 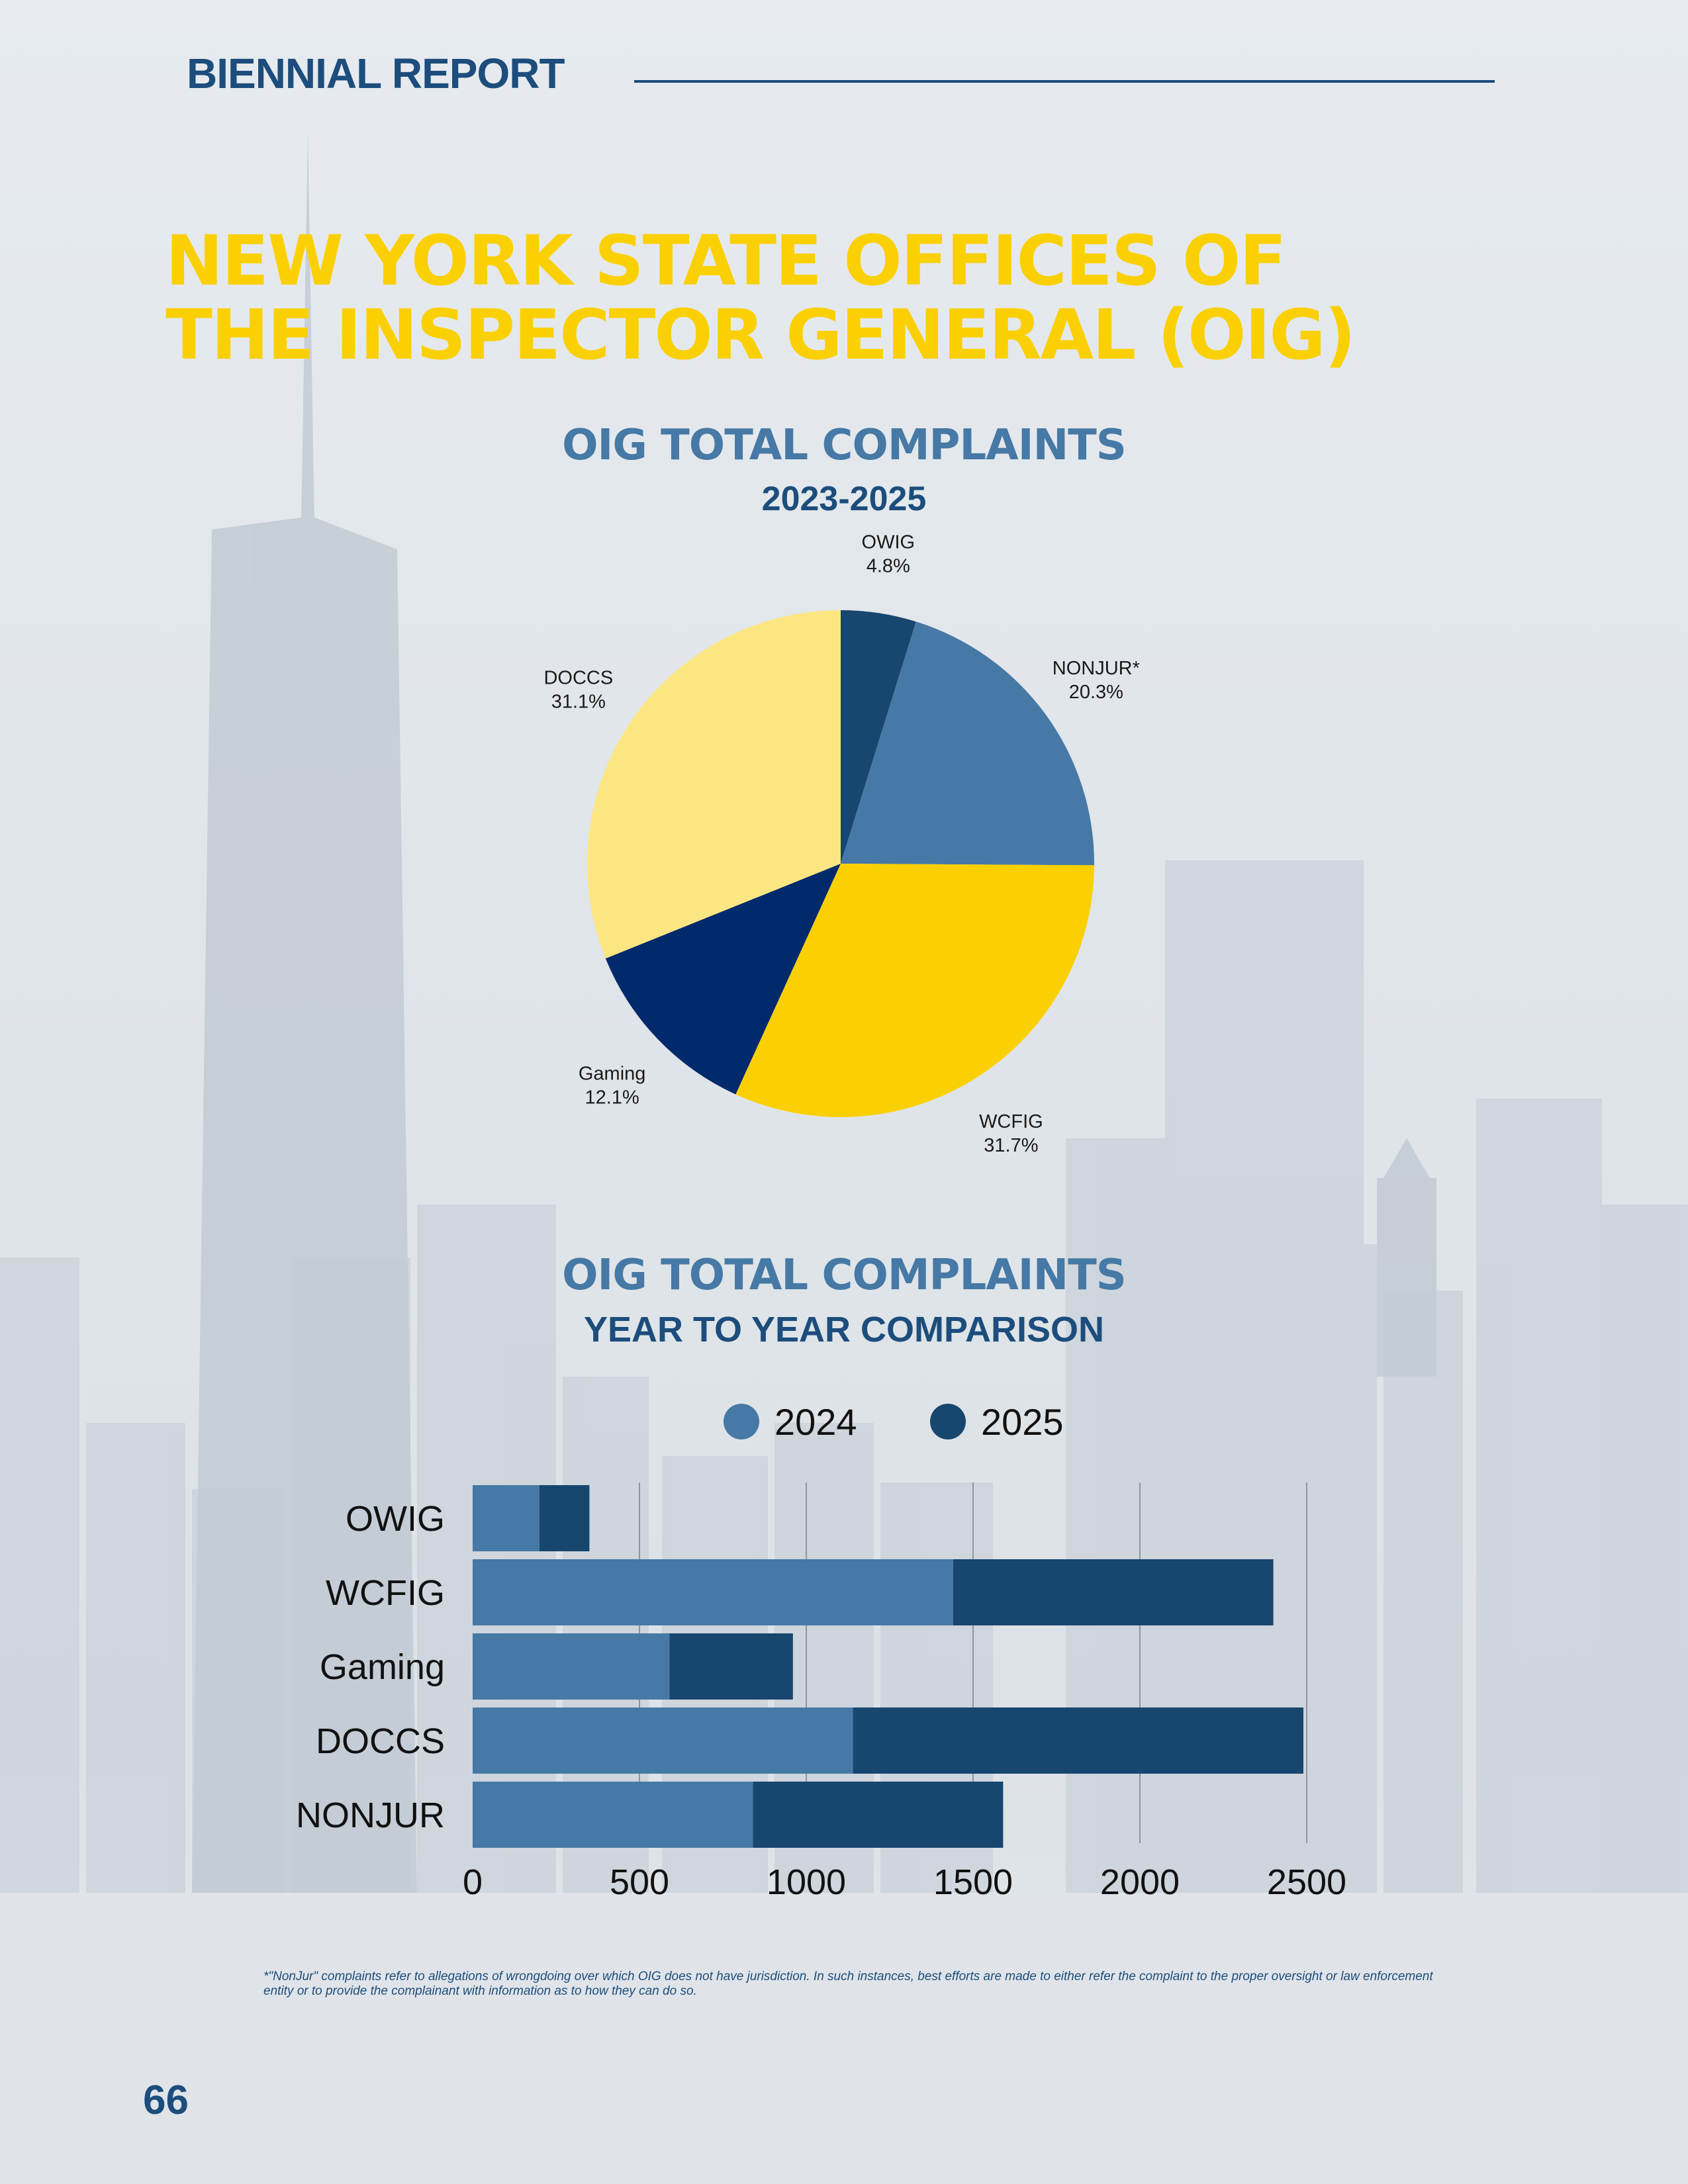 What do you see at coordinates (1011, 1145) in the screenshot?
I see `pie-value-wcfig: 31.7%` at bounding box center [1011, 1145].